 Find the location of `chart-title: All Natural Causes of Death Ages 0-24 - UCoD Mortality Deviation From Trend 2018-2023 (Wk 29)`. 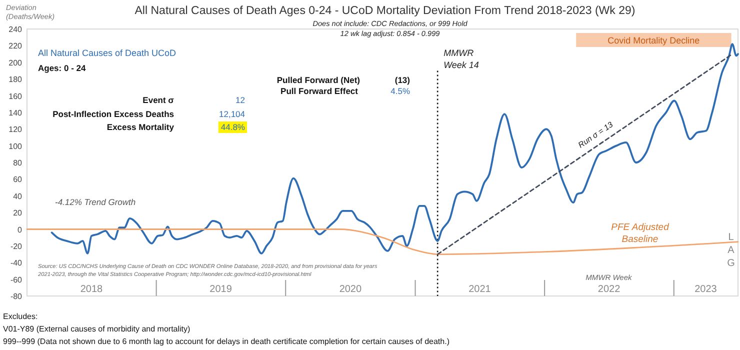

chart-title: All Natural Causes of Death Ages 0-24 - UCoD Mortality Deviation From Trend 2018-2023 (Wk 29) is located at coordinates (385, 11).